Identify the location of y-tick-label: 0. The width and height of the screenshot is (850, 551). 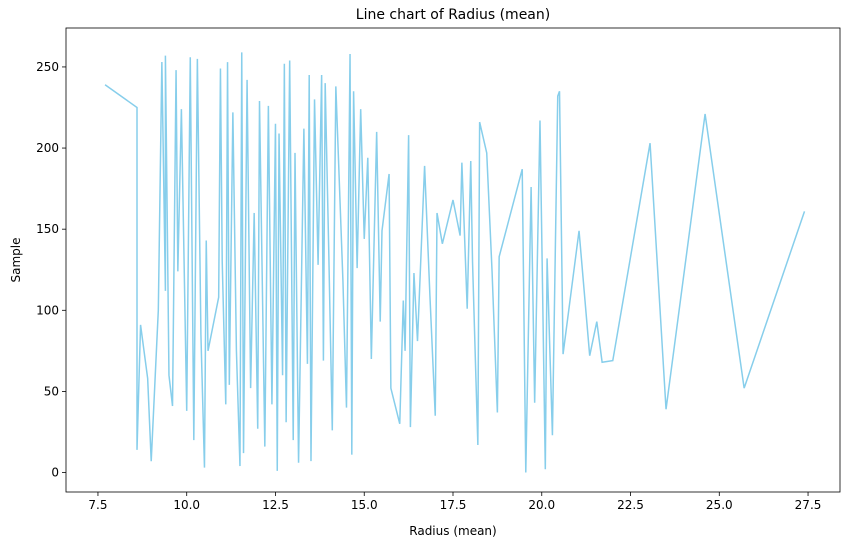
(55, 473).